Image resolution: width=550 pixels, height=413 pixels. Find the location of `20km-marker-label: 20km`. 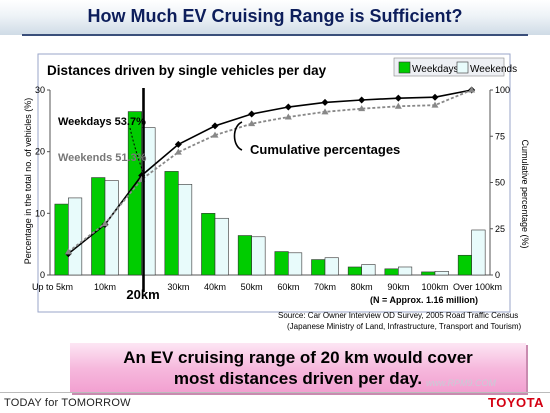

20km-marker-label: 20km is located at coordinates (142, 294).